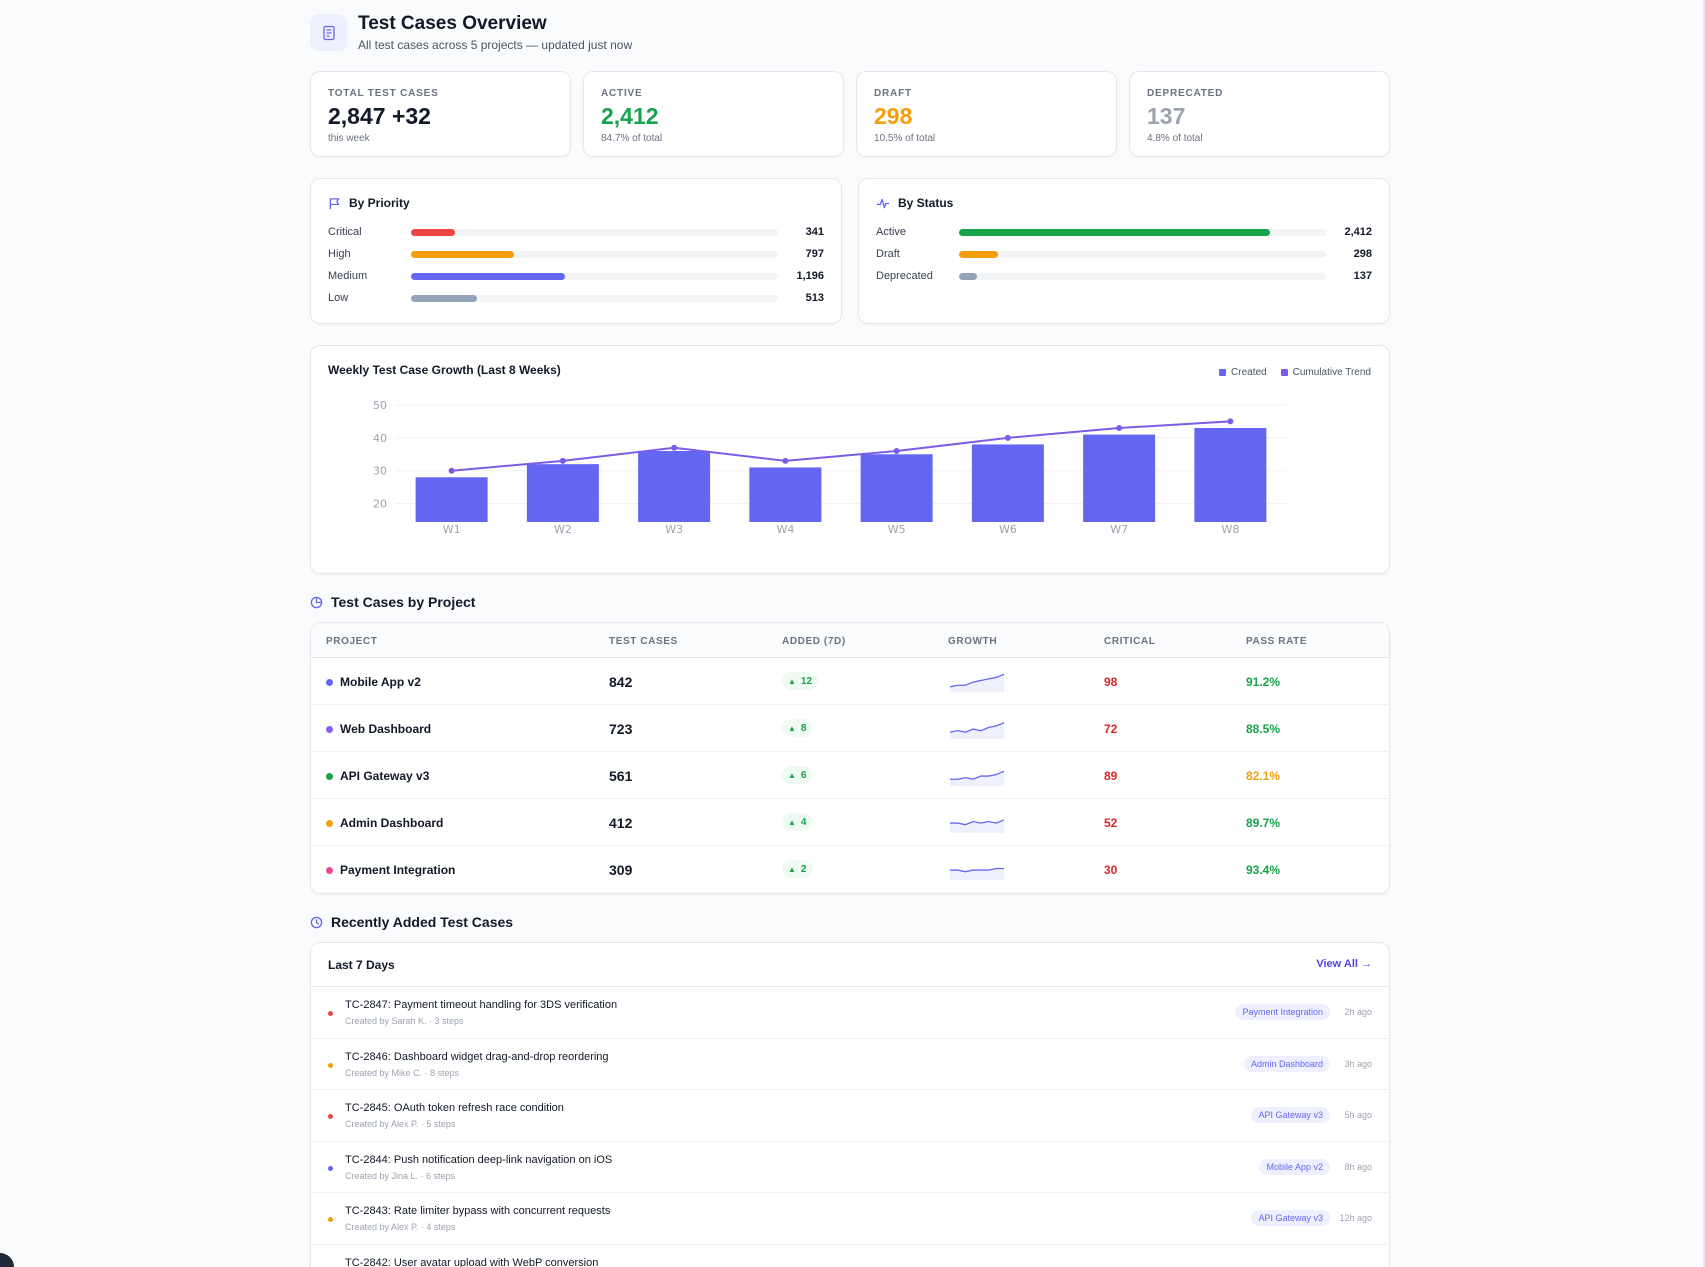 The height and width of the screenshot is (1267, 1705). Describe the element at coordinates (576, 276) in the screenshot. I see `priority-row: Medium 1,196` at that location.